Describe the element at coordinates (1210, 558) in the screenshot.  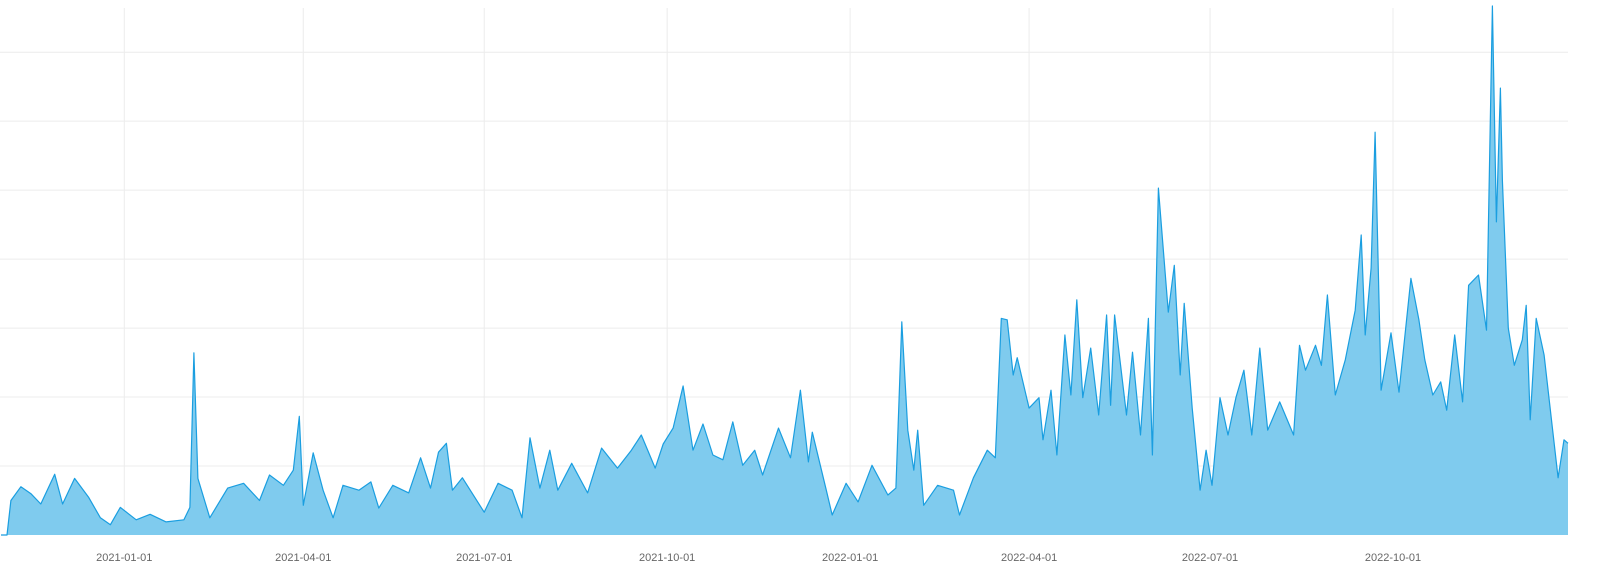
I see `x-tick-label: 2022-07-01` at that location.